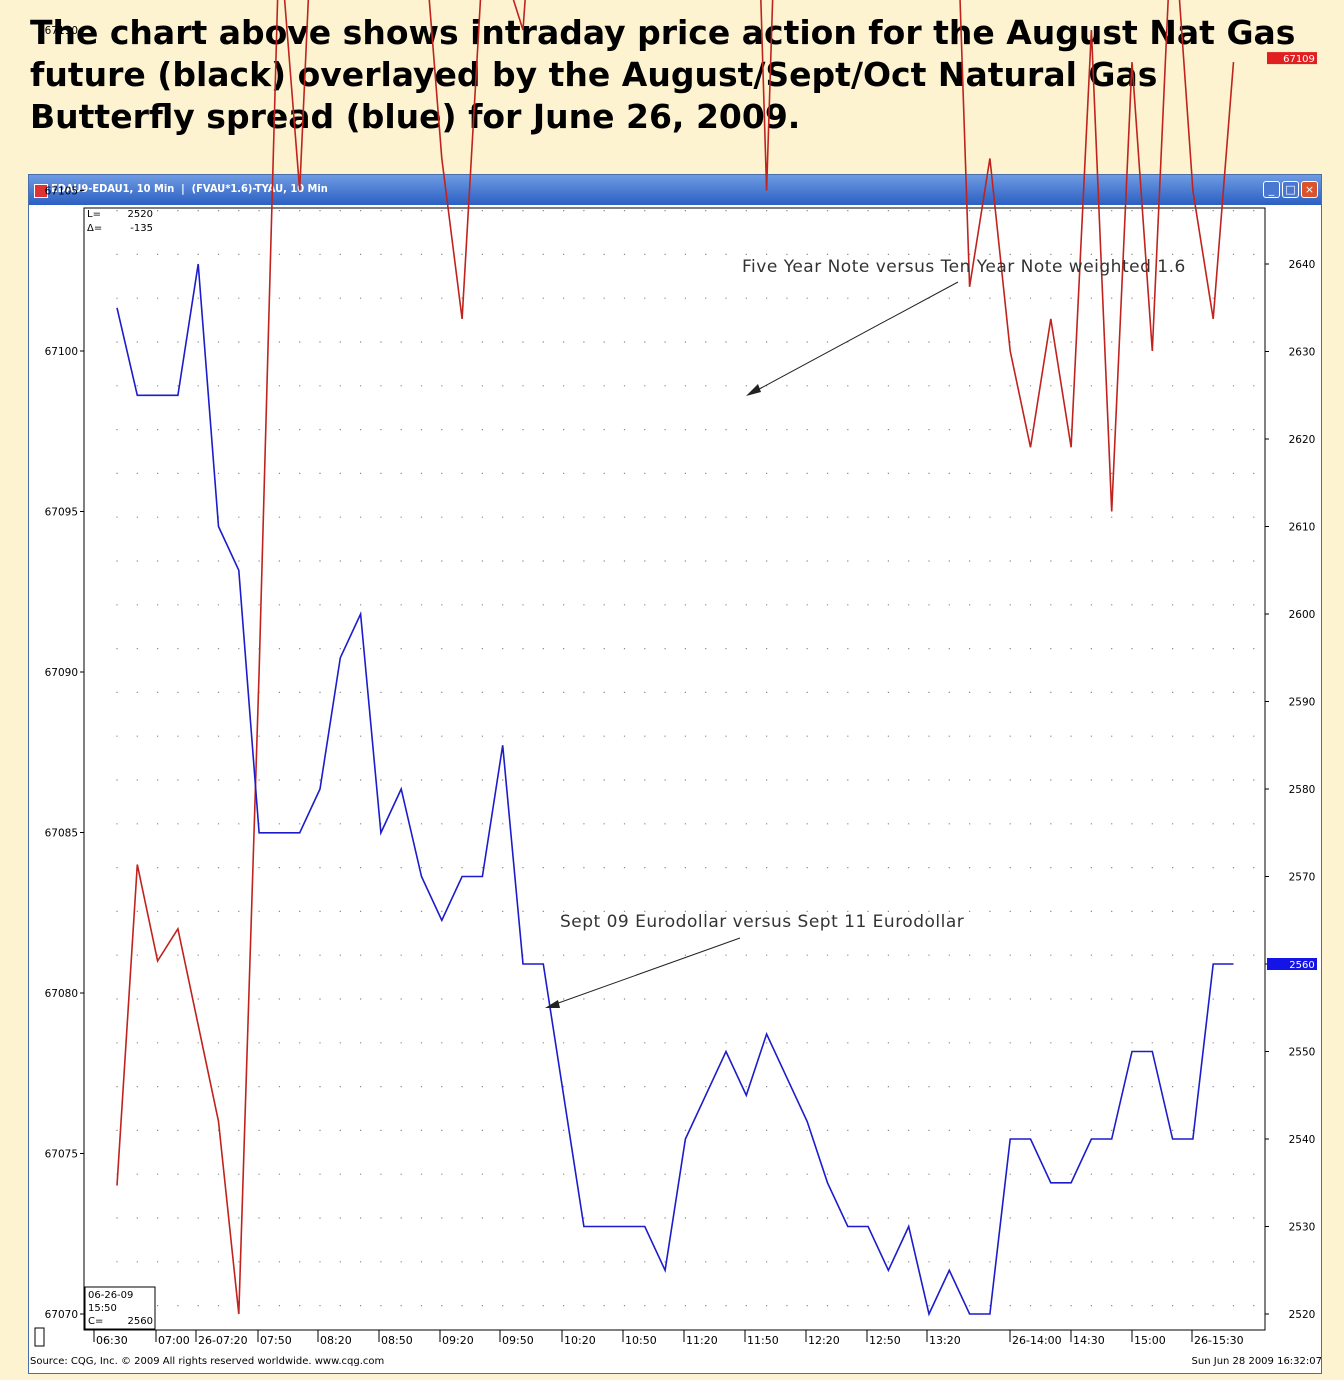 The height and width of the screenshot is (1380, 1344). Describe the element at coordinates (1219, 1340) in the screenshot. I see `x-axis-tick-label: 26-15:30` at that location.